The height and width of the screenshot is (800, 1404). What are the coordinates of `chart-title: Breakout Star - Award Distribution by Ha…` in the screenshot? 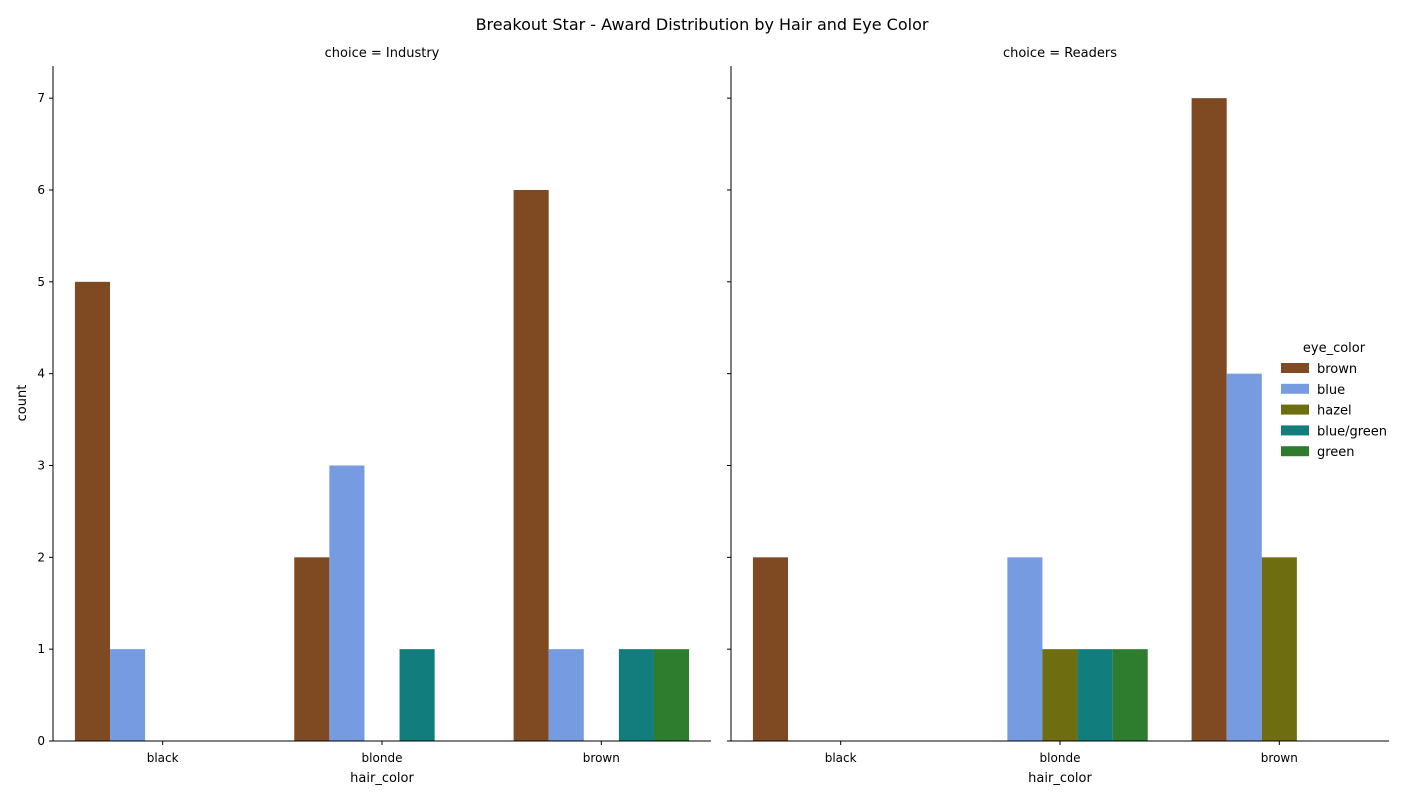 It's located at (702, 24).